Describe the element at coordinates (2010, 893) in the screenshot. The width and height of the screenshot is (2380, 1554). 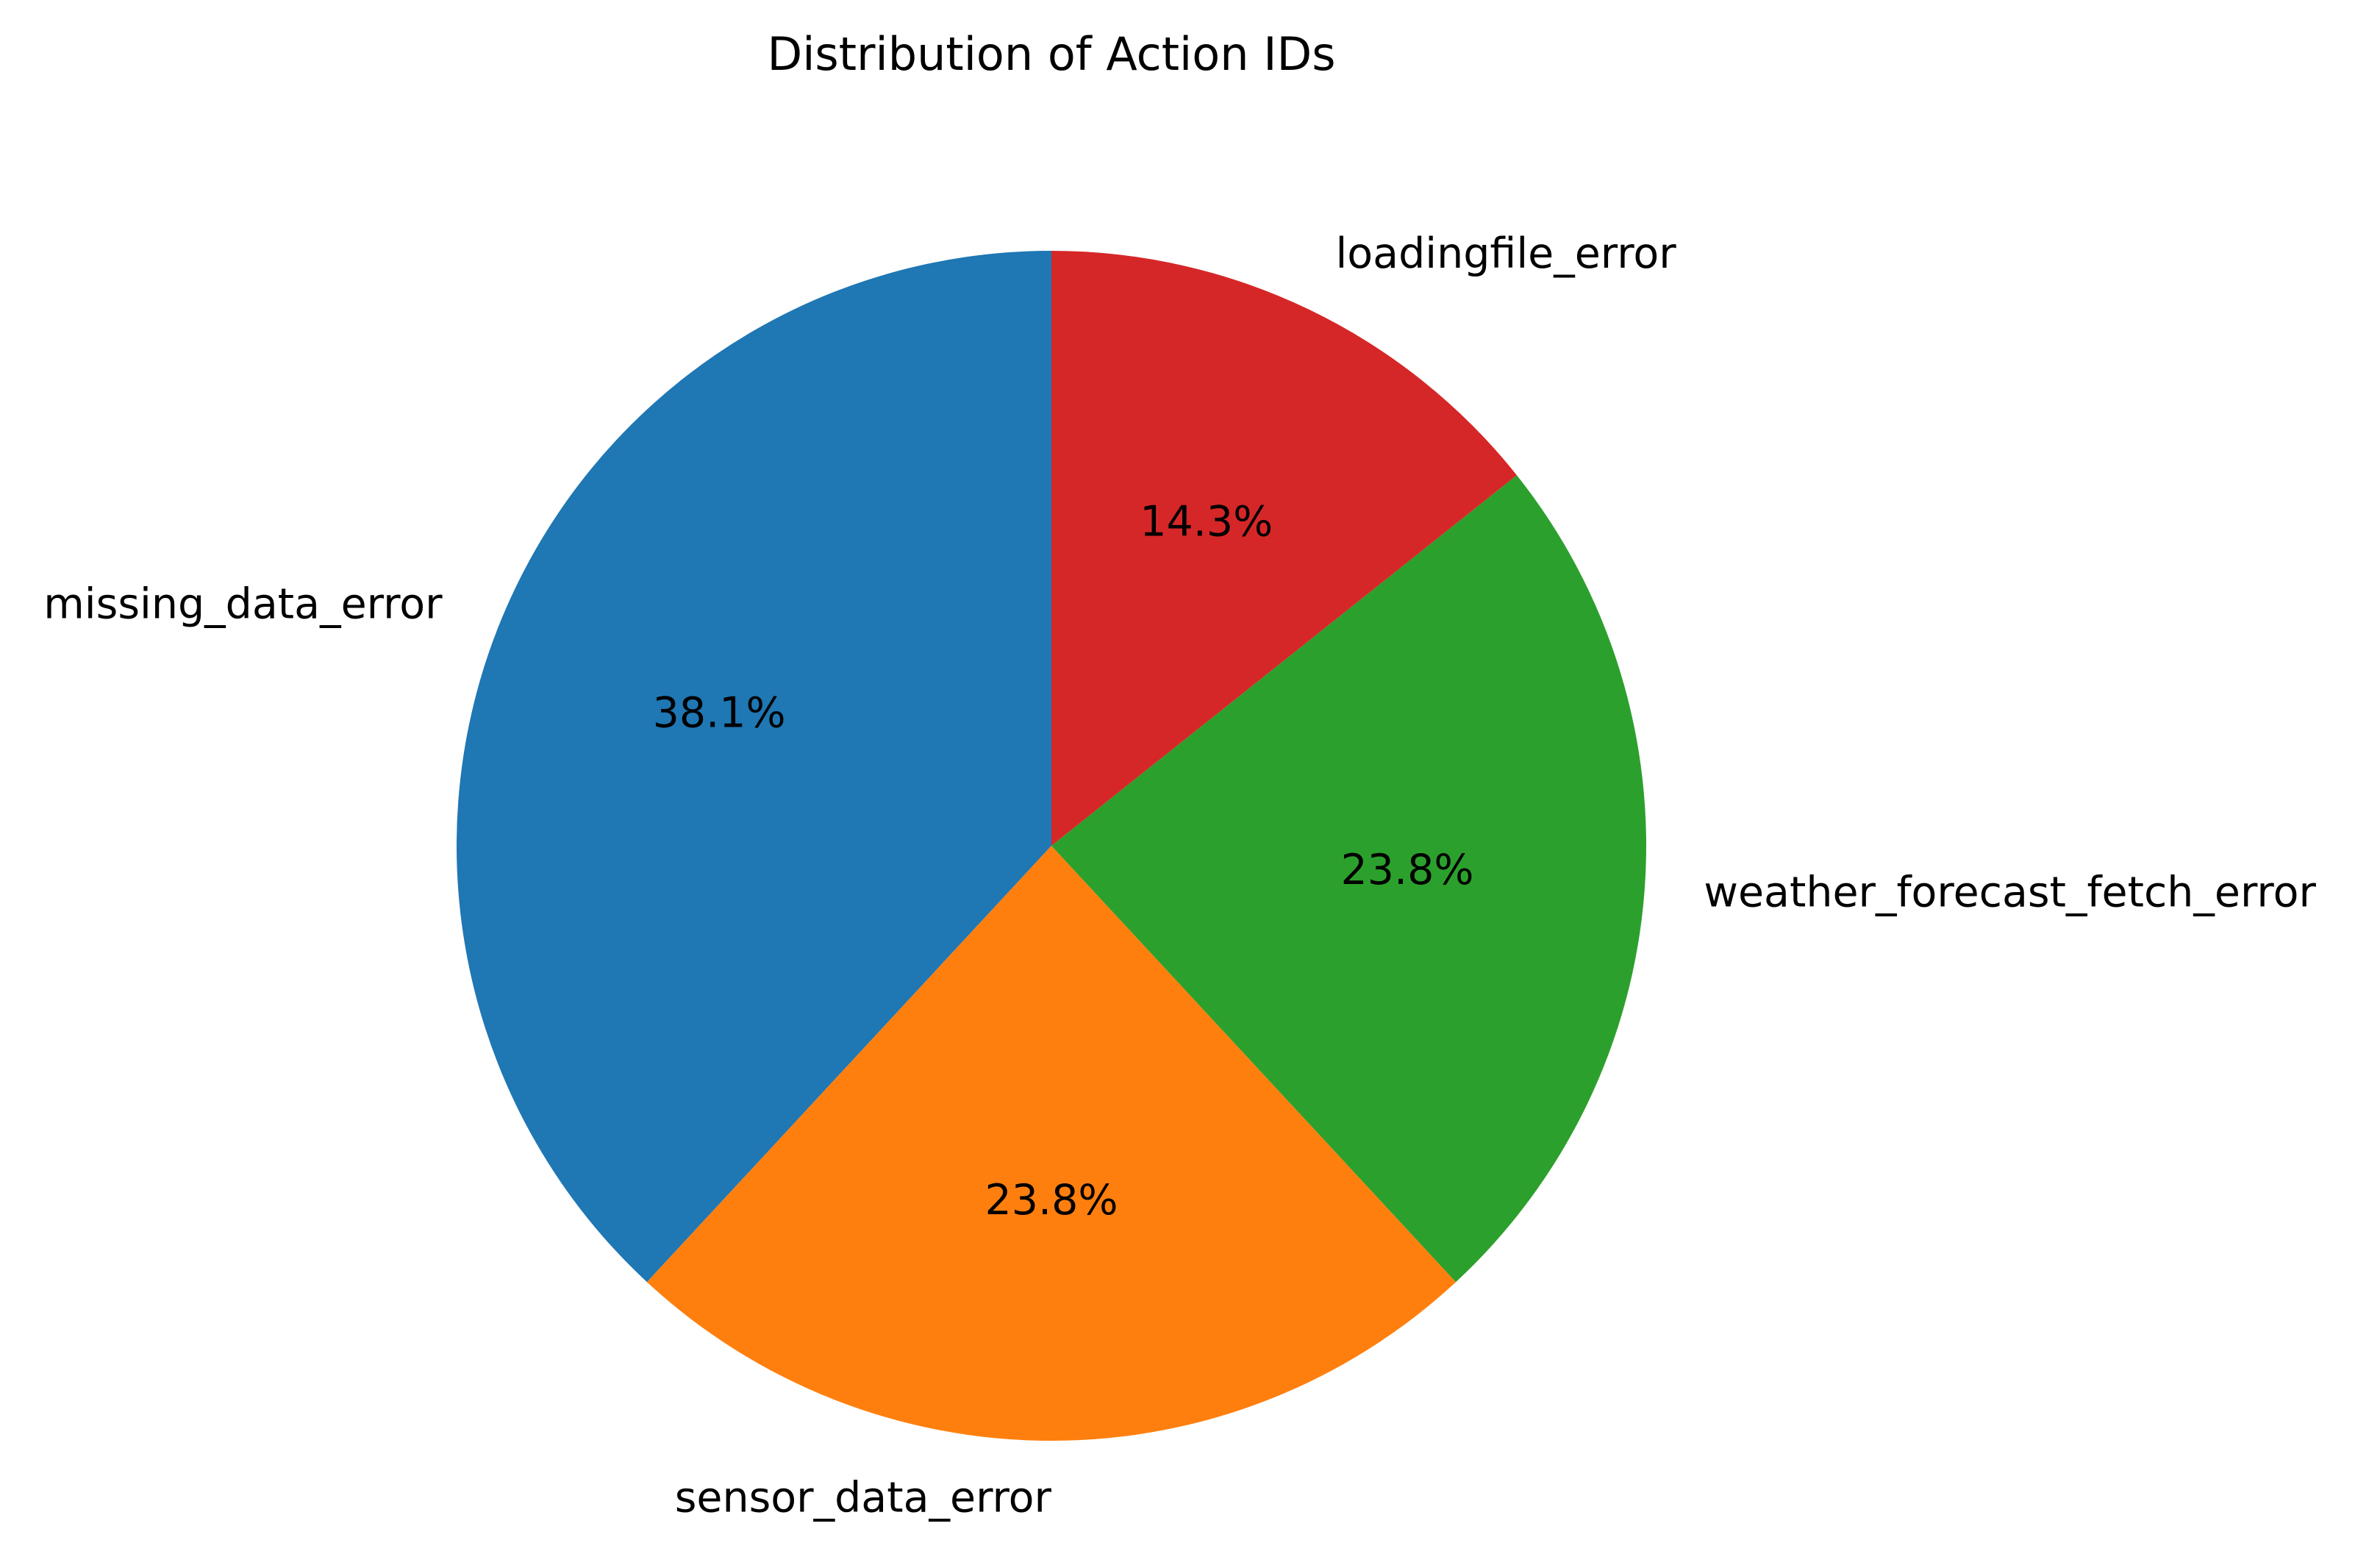
I see `slice-label: weather_forecast_fetch_error` at that location.